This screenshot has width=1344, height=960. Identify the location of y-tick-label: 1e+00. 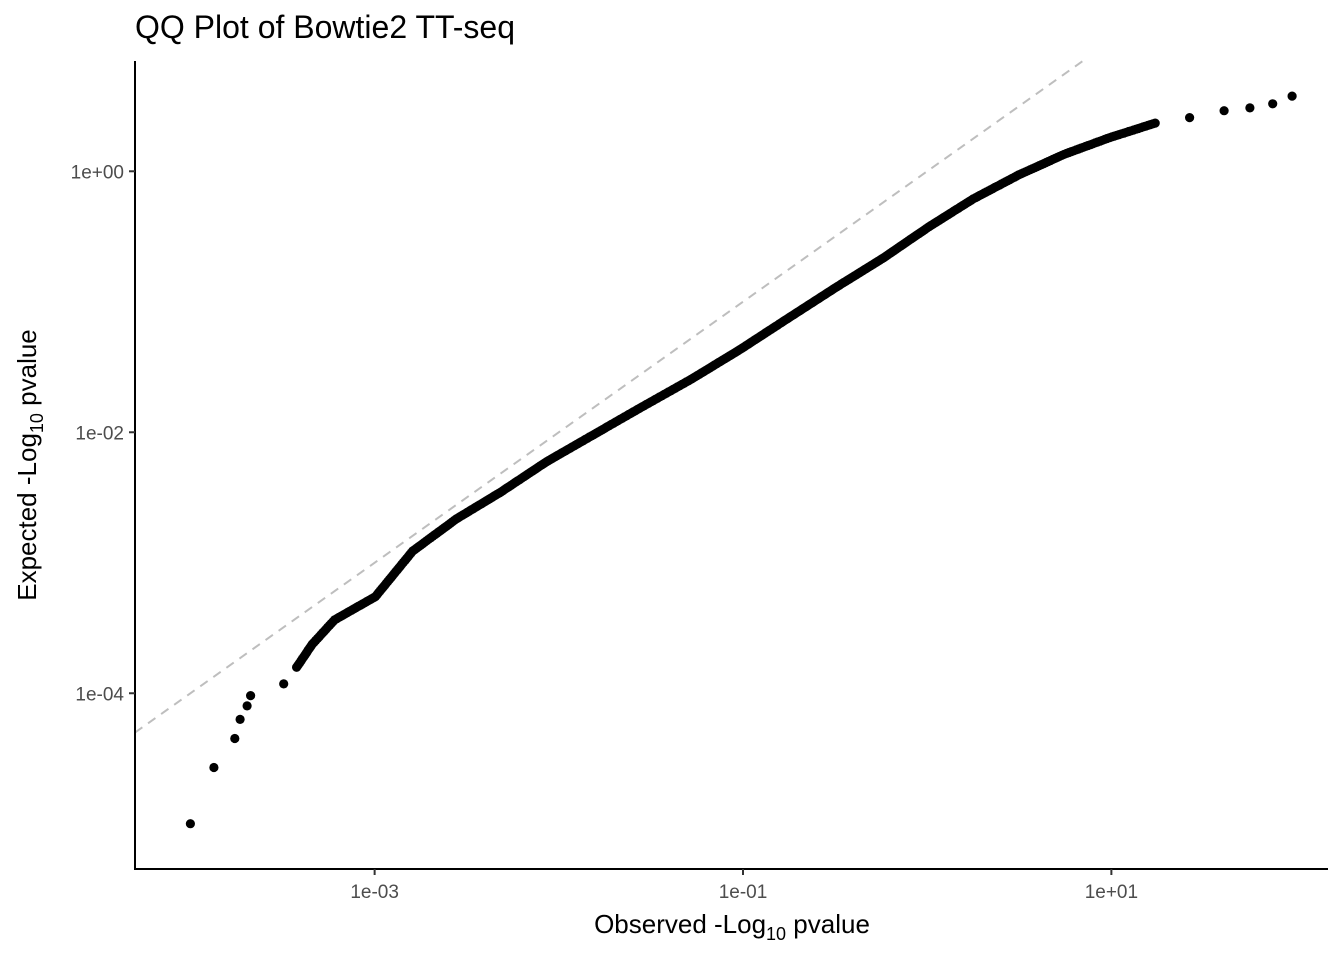
(97, 172).